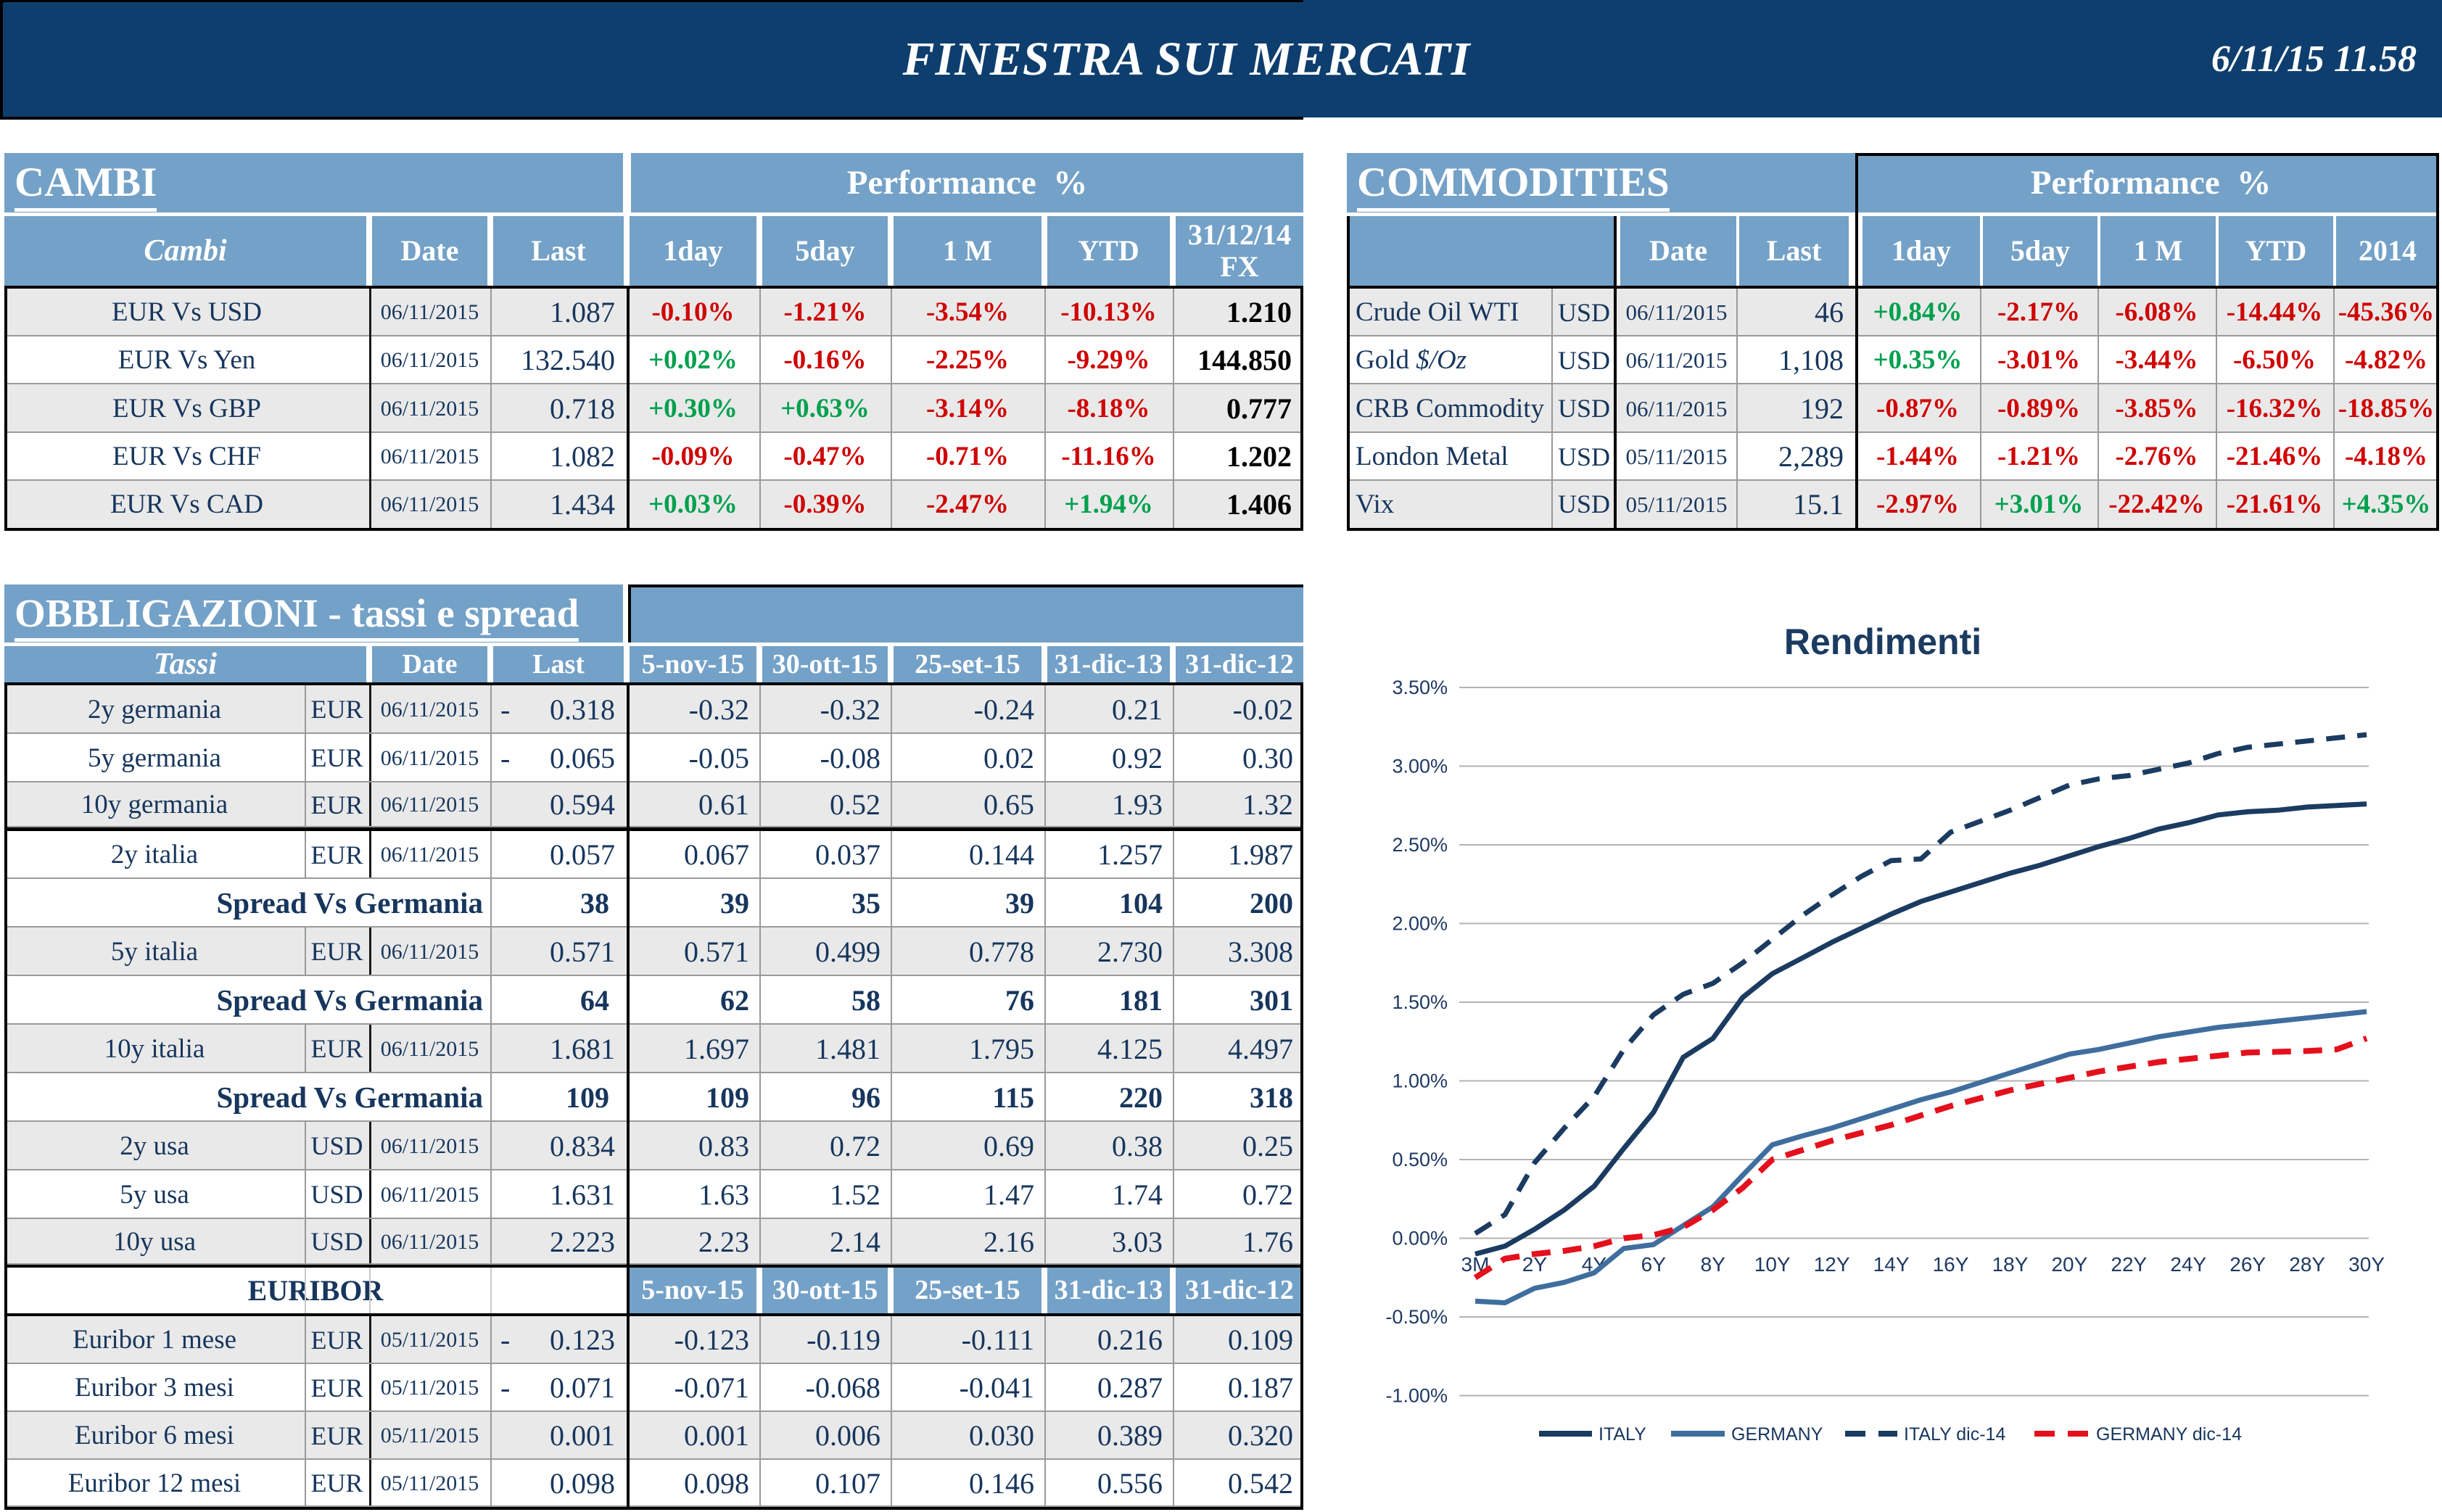 The width and height of the screenshot is (2442, 1512). Describe the element at coordinates (1777, 1434) in the screenshot. I see `svg-text: GERMANY` at that location.